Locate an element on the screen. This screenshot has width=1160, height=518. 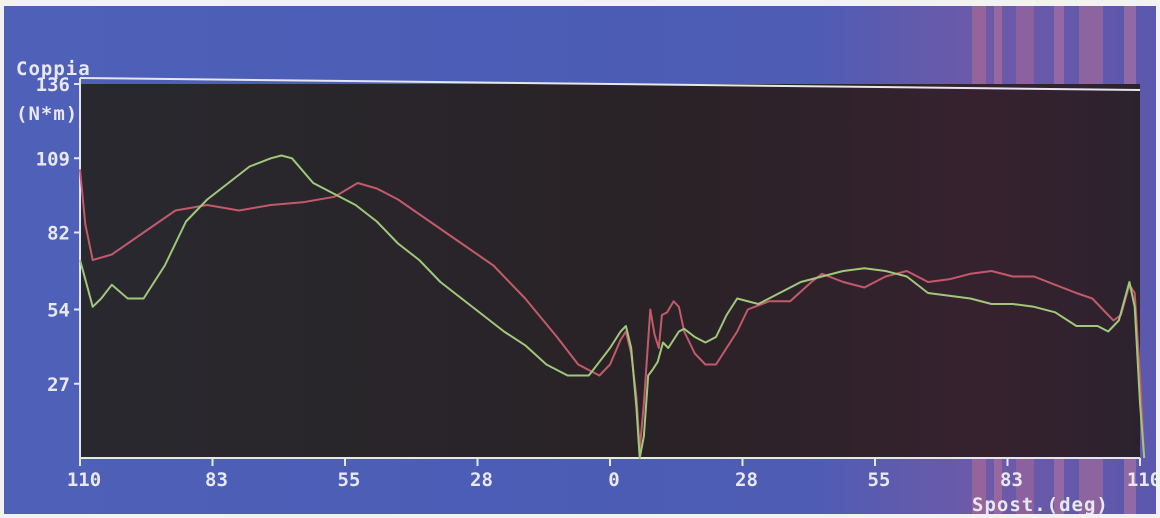
plot-top-border is located at coordinates (610, 84).